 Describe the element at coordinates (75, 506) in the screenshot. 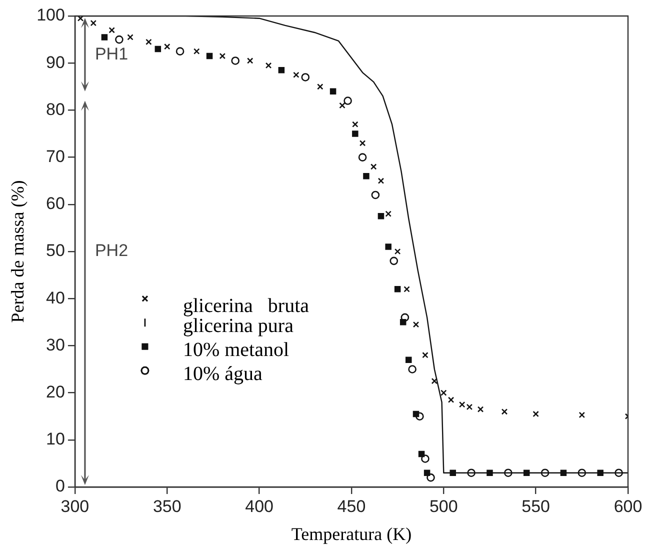

I see `x-tick-label: 300` at that location.